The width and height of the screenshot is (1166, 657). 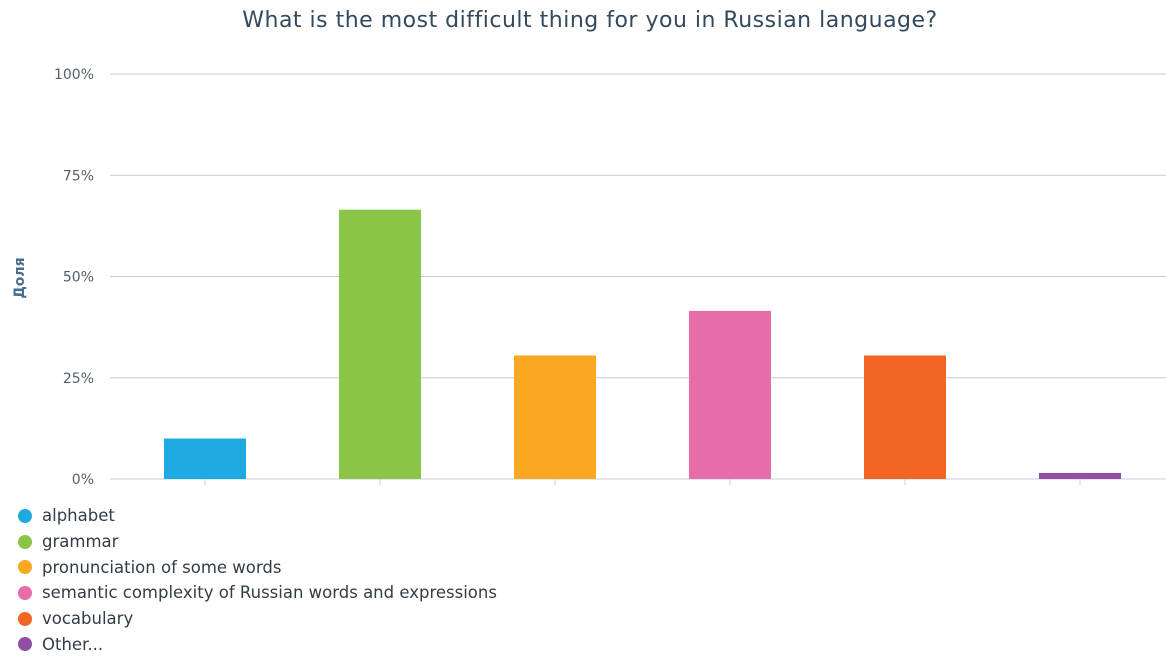 What do you see at coordinates (78, 278) in the screenshot?
I see `y-tick-label: 50%` at bounding box center [78, 278].